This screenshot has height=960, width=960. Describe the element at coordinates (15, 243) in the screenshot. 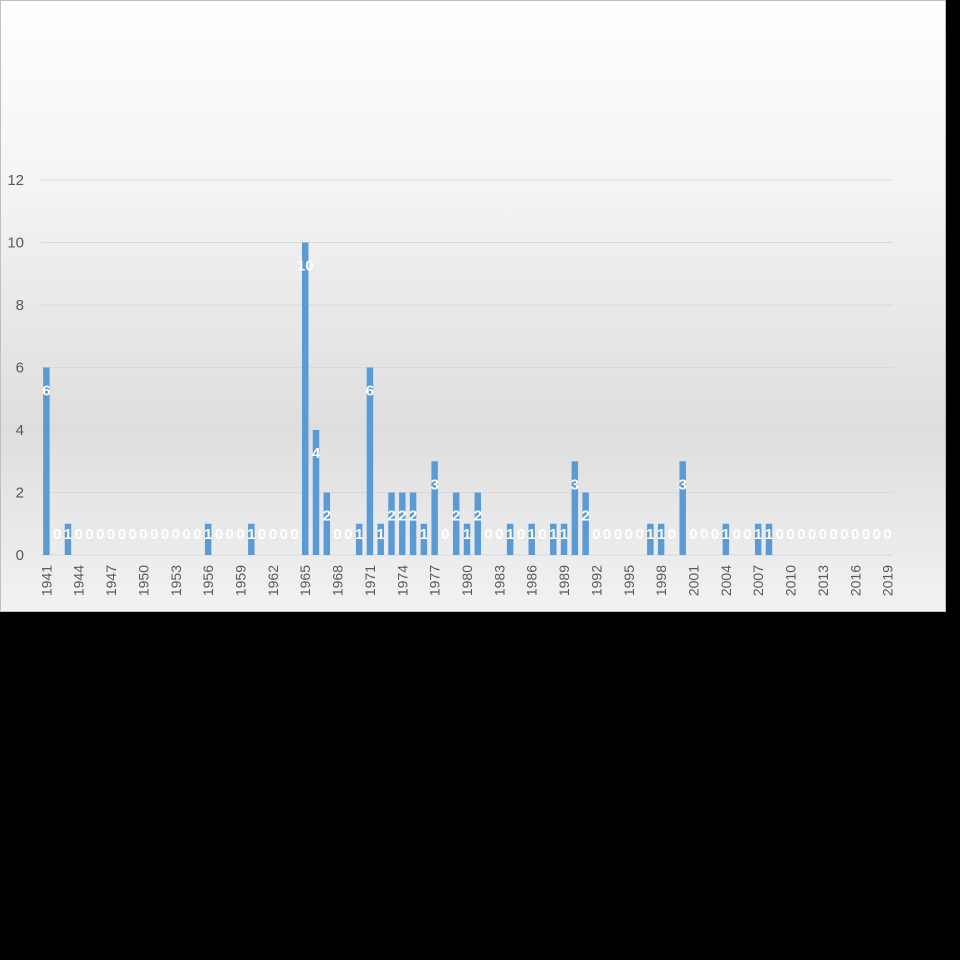

I see `y-tick-label: 10` at that location.